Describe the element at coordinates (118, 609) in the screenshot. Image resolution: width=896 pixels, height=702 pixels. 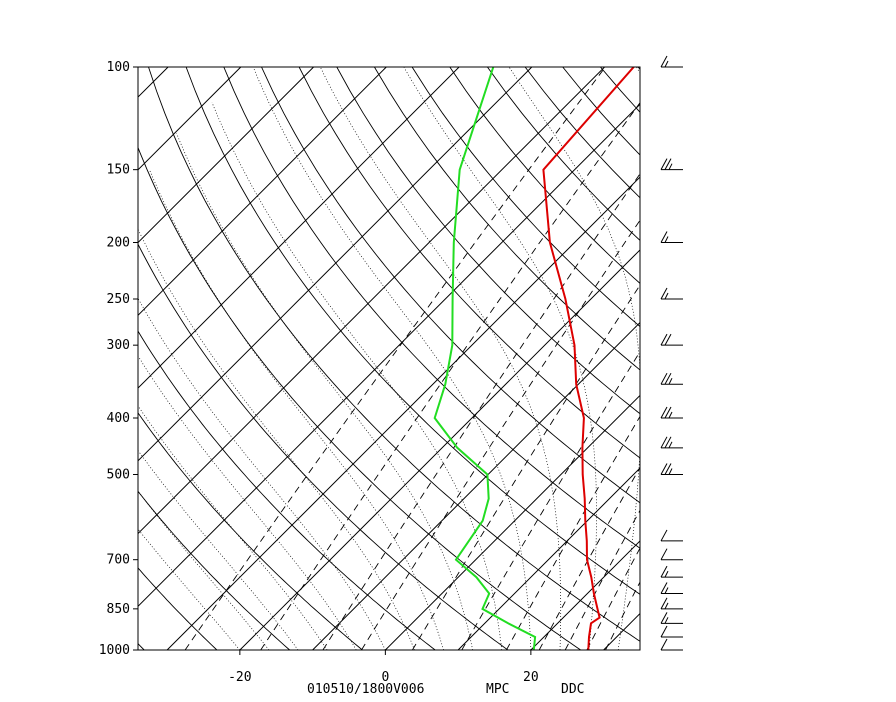
I see `pressure-tick-label: 850` at that location.